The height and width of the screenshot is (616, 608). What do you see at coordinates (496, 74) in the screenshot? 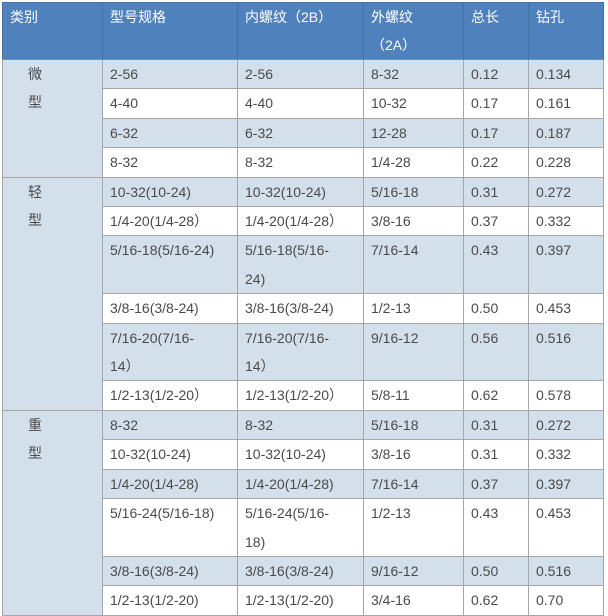
I see `table-cell: 0.12` at bounding box center [496, 74].